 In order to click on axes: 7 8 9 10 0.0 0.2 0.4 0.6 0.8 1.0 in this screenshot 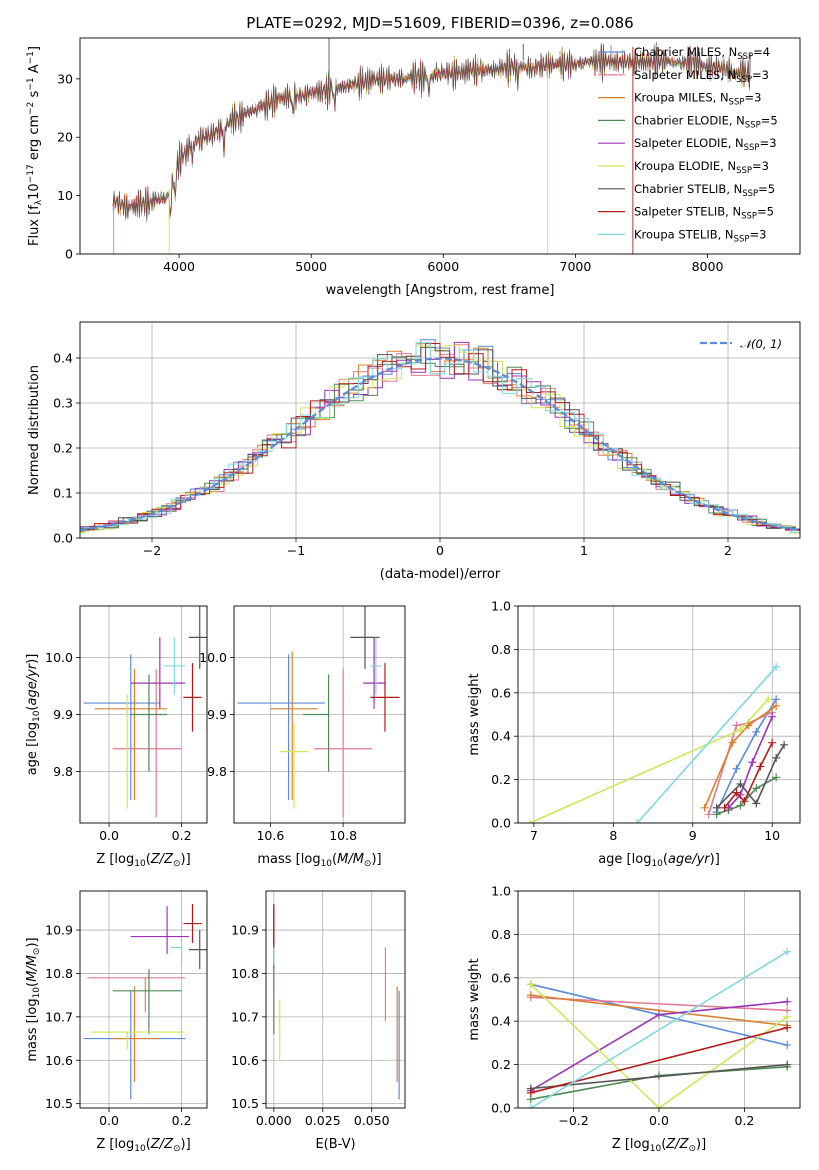, I will do `click(646, 721)`.